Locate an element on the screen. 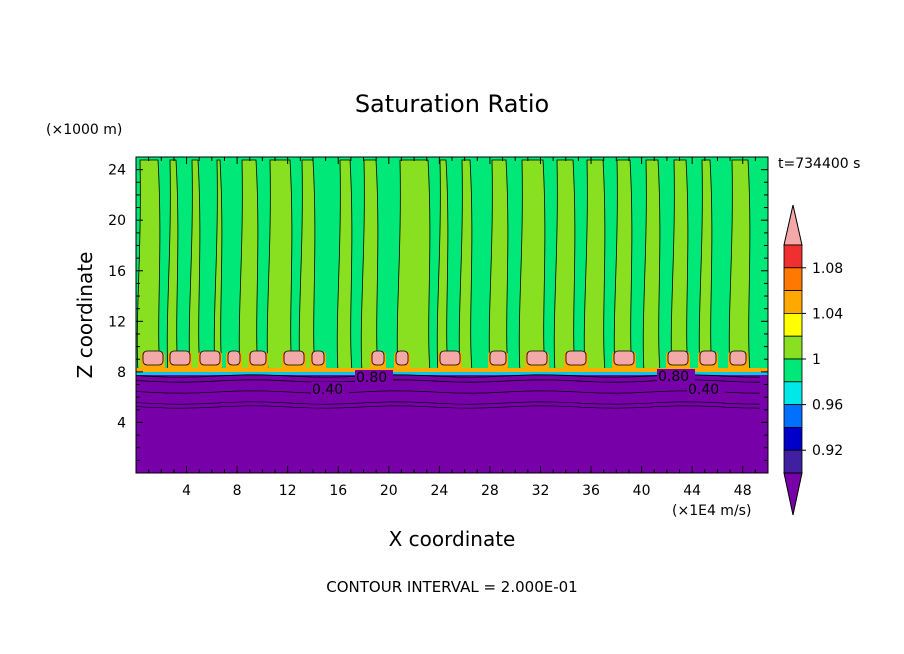 The image size is (904, 654). colorbar-label: 1.08 is located at coordinates (827, 269).